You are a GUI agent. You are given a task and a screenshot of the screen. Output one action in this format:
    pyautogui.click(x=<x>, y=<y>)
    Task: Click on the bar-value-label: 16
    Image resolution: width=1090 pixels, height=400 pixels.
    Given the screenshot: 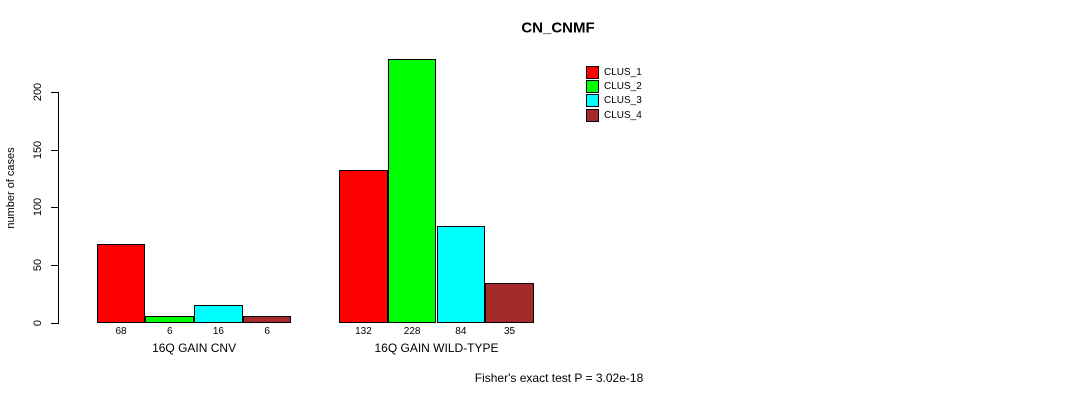 What is the action you would take?
    pyautogui.click(x=218, y=331)
    